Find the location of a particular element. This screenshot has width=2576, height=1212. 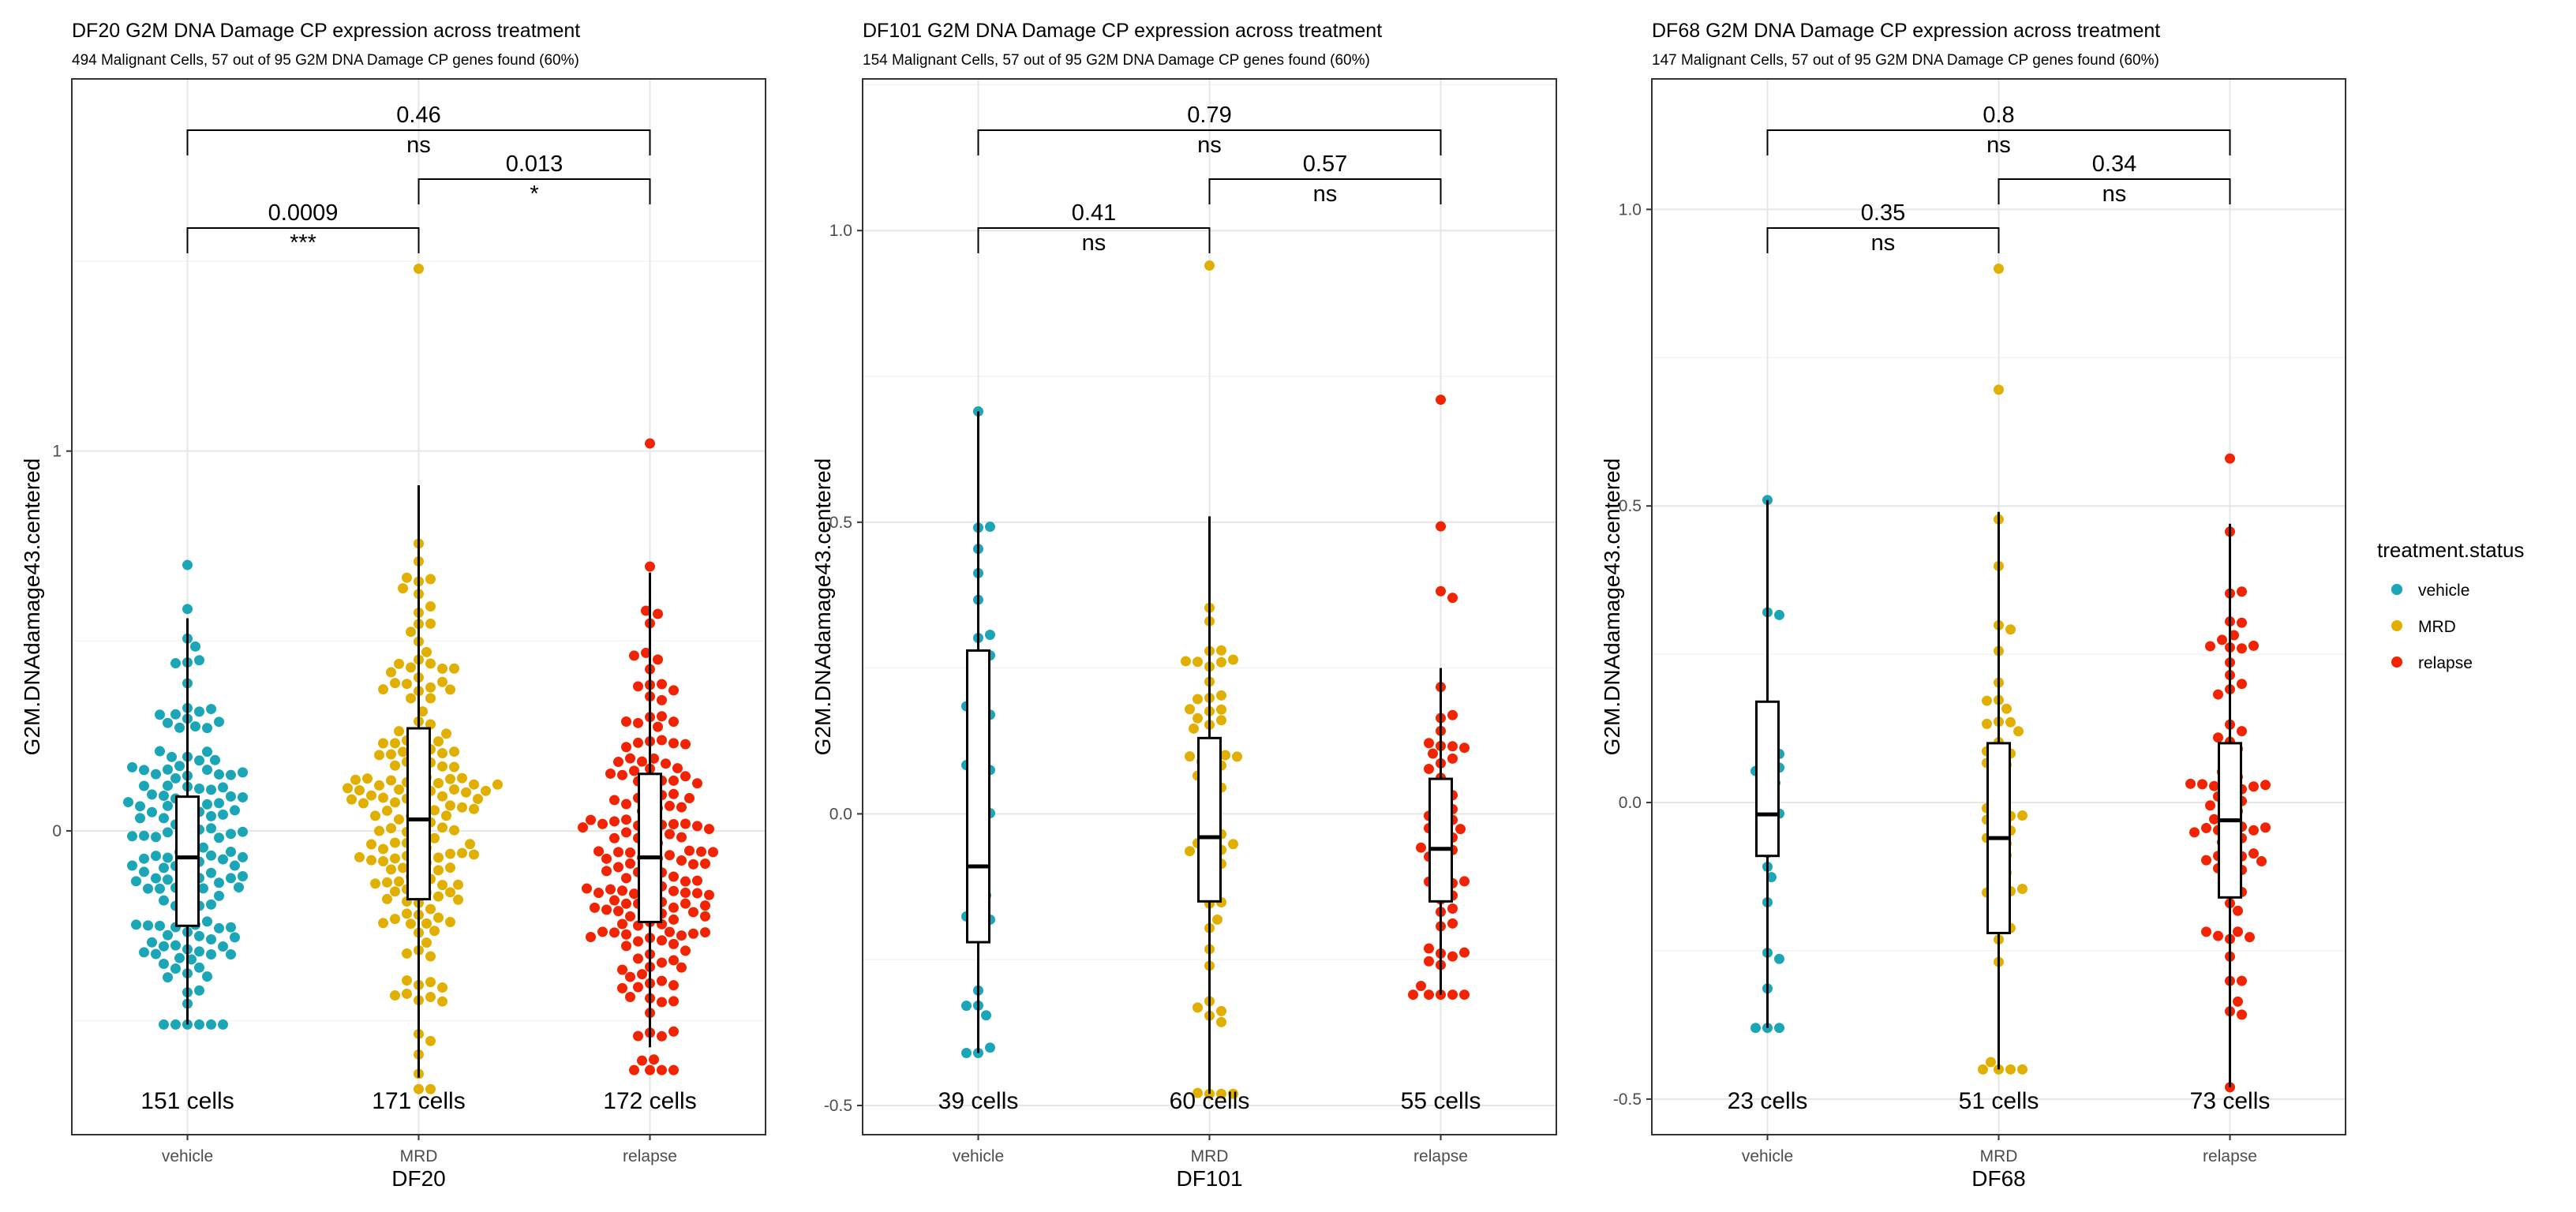

cell-count-label: 151 cells is located at coordinates (187, 1101).